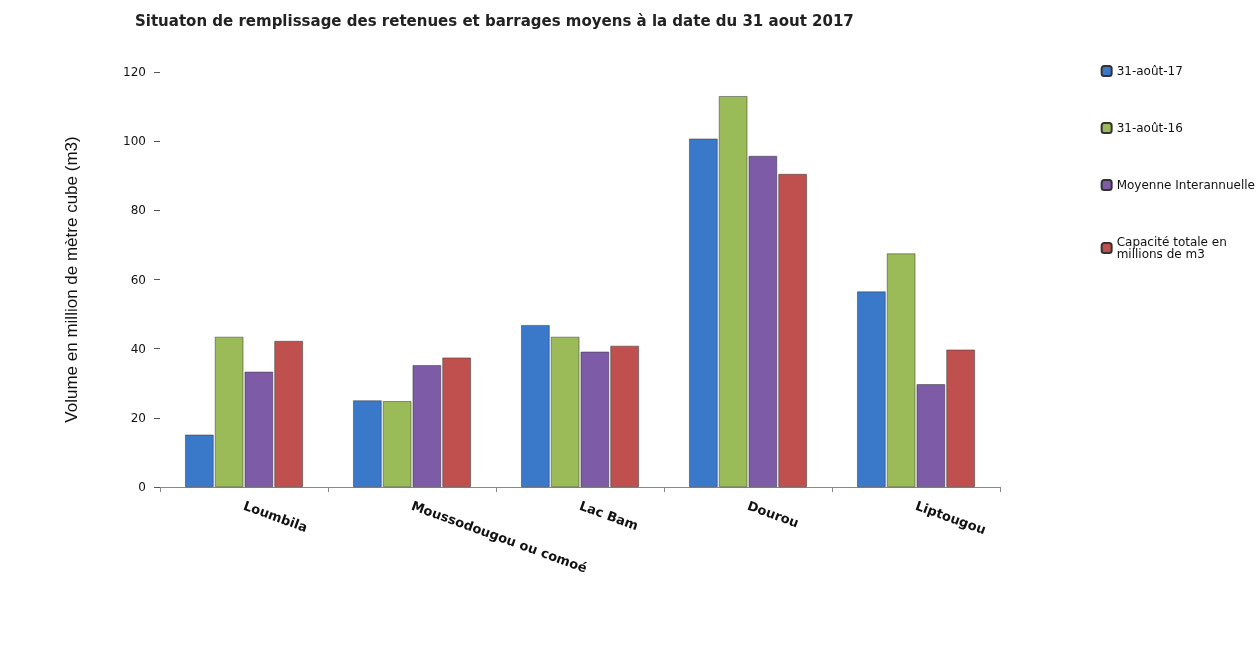 This screenshot has height=660, width=1260. Describe the element at coordinates (134, 141) in the screenshot. I see `y-tick-label: 100` at that location.